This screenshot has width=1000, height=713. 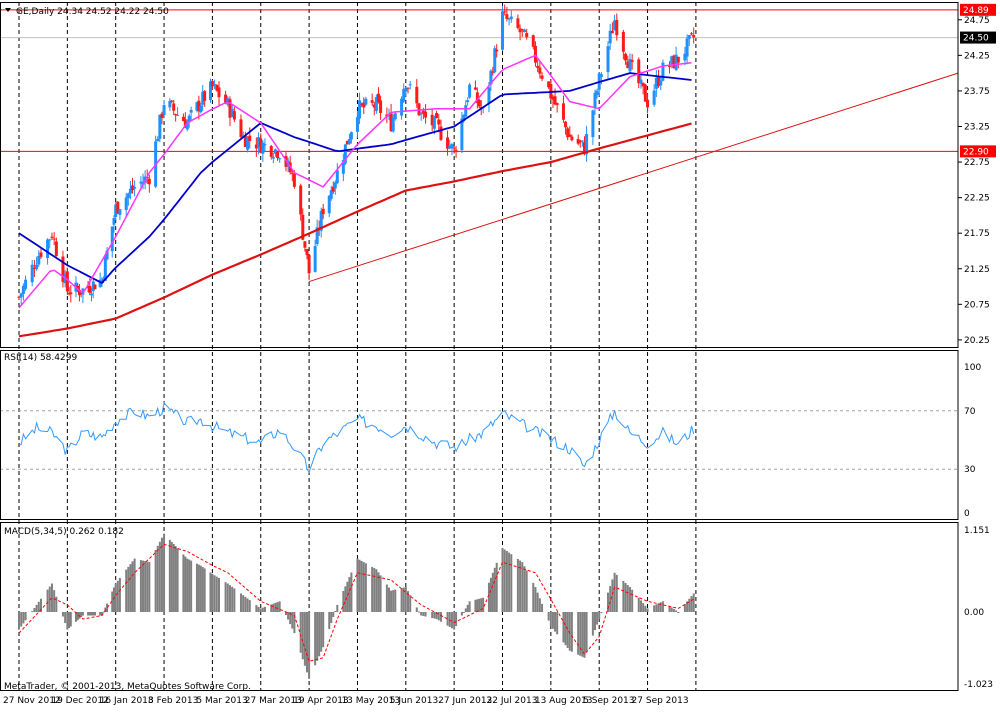 What do you see at coordinates (64, 532) in the screenshot?
I see `macd-header: MACD(5,34,5) 0.262 0.182` at bounding box center [64, 532].